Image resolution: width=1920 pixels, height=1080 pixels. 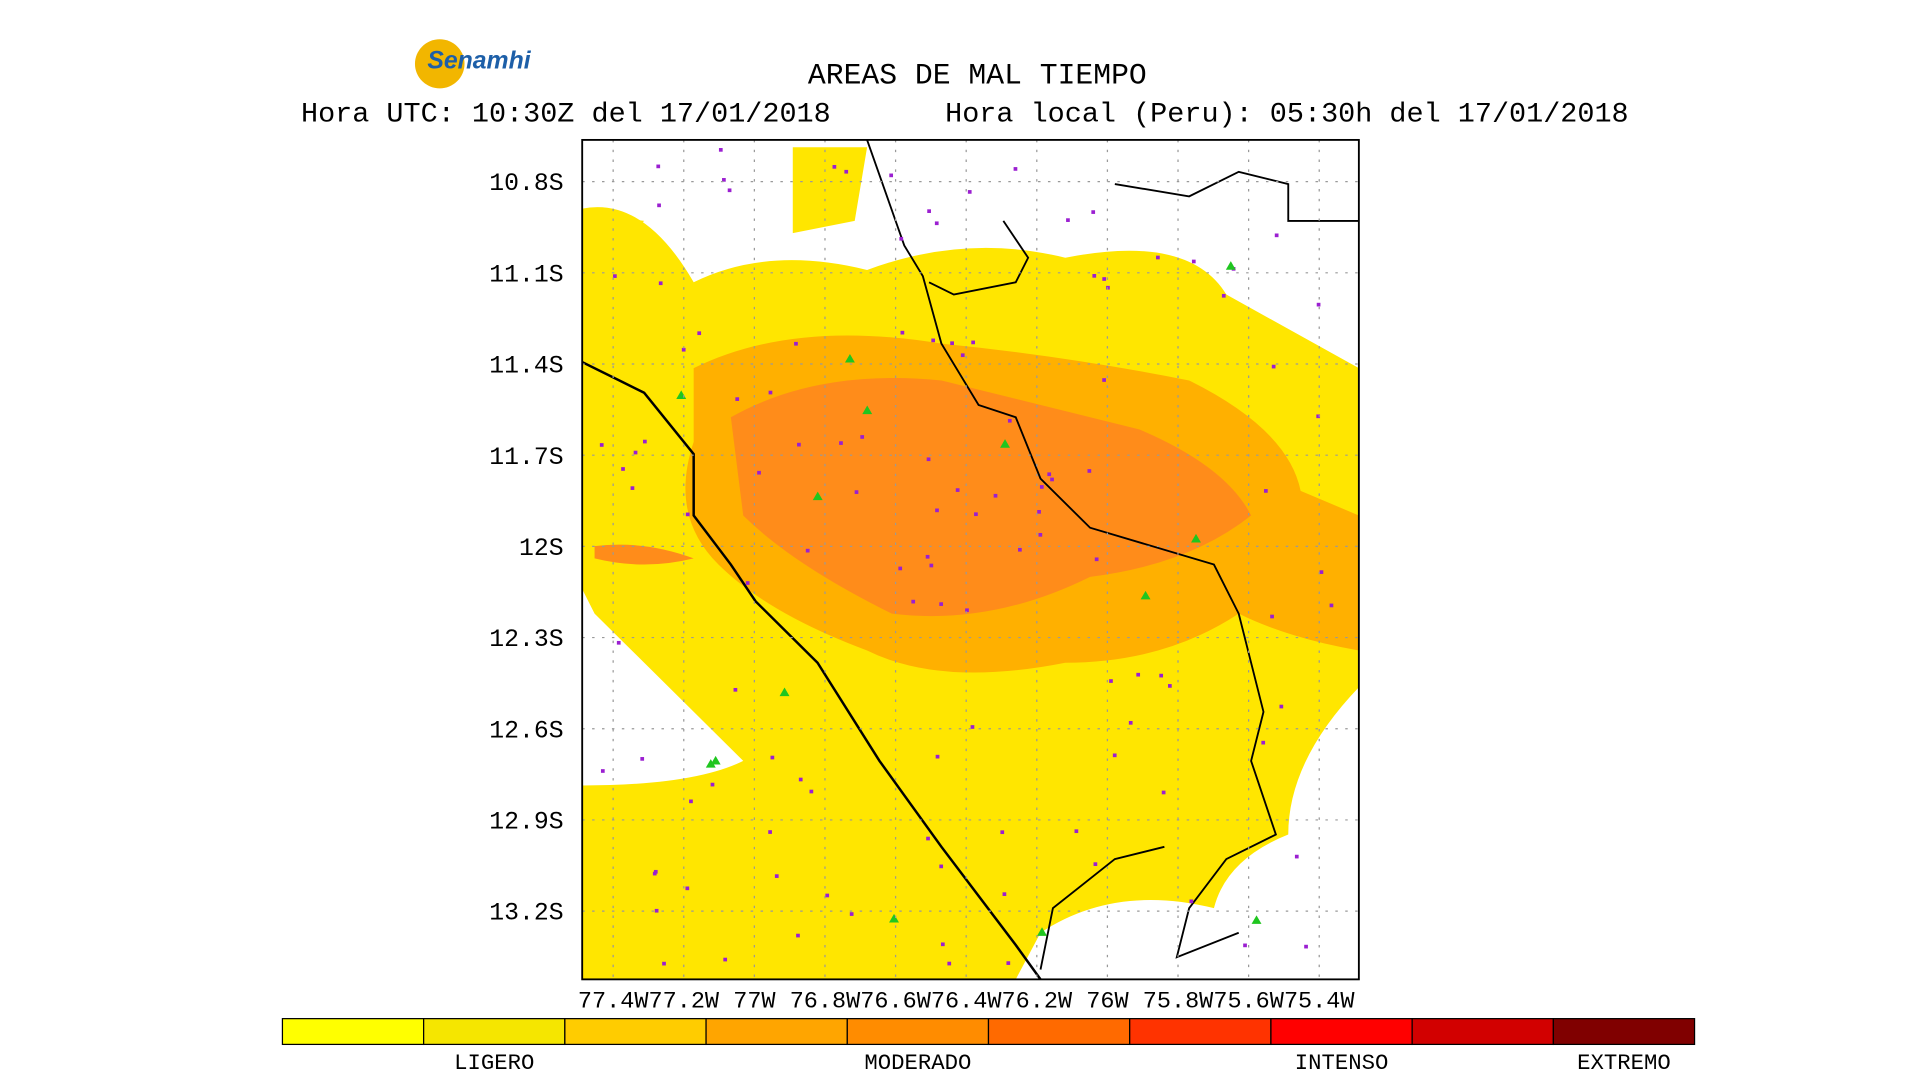 I want to click on utc-time: Hora UTC: 10:30Z del 17/01/2018, so click(x=566, y=114).